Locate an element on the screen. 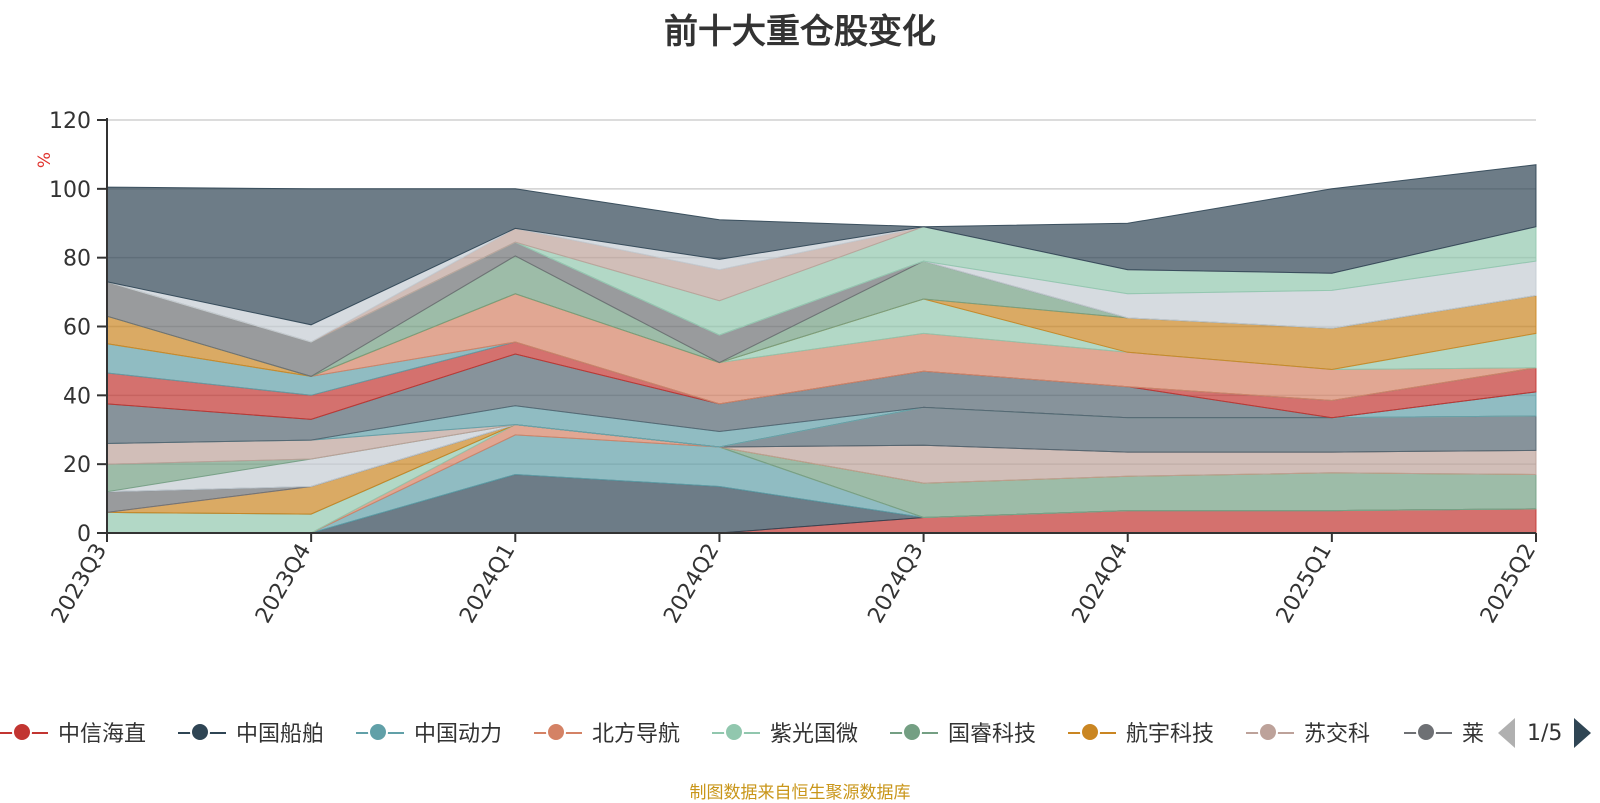 This screenshot has width=1600, height=803. legend-label: 苏交科 is located at coordinates (1337, 734).